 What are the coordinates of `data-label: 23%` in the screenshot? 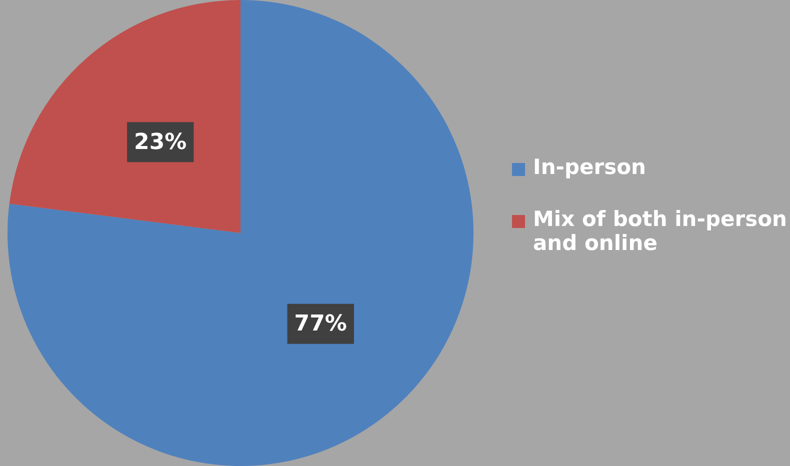 It's located at (160, 142).